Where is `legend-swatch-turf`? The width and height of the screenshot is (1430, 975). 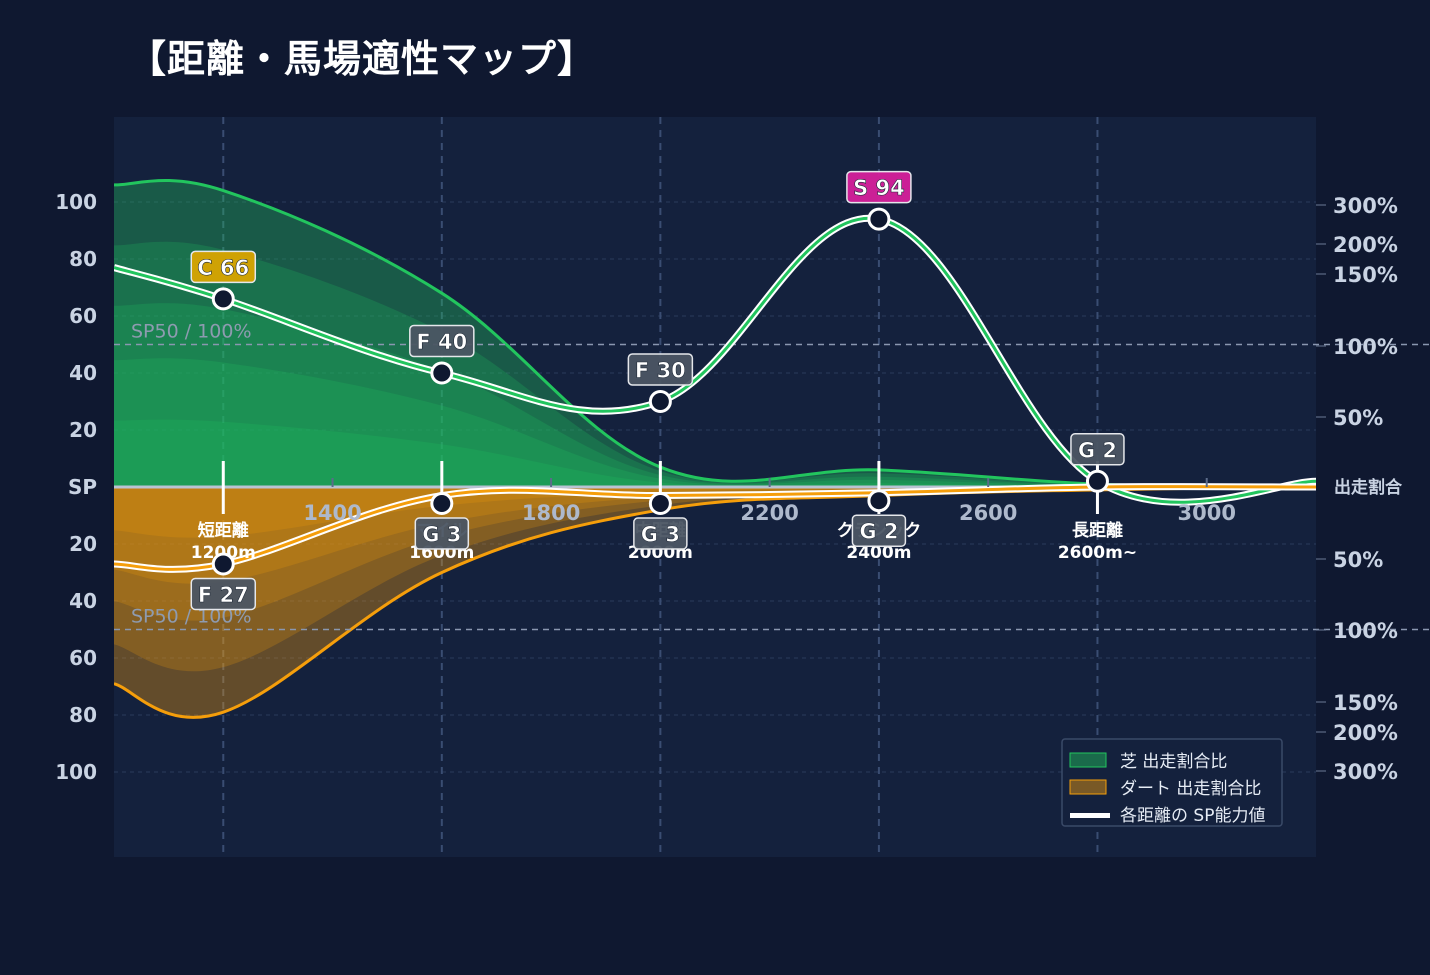 legend-swatch-turf is located at coordinates (1088, 760).